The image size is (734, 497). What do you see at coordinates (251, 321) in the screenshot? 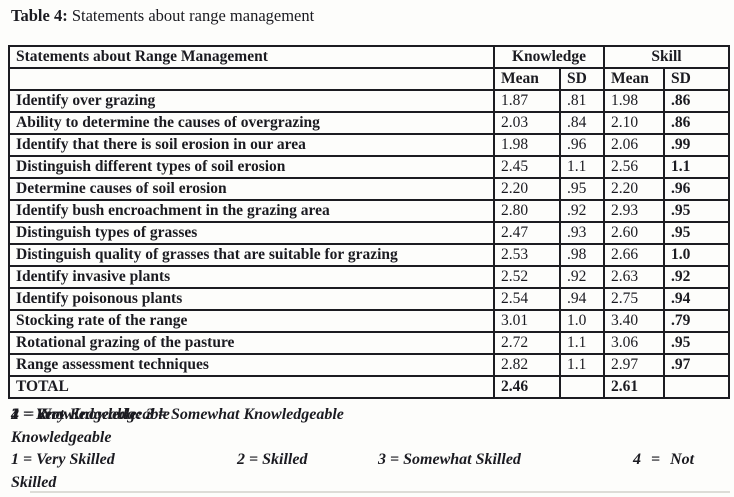
I see `statement-cell: Stocking rate of the range` at bounding box center [251, 321].